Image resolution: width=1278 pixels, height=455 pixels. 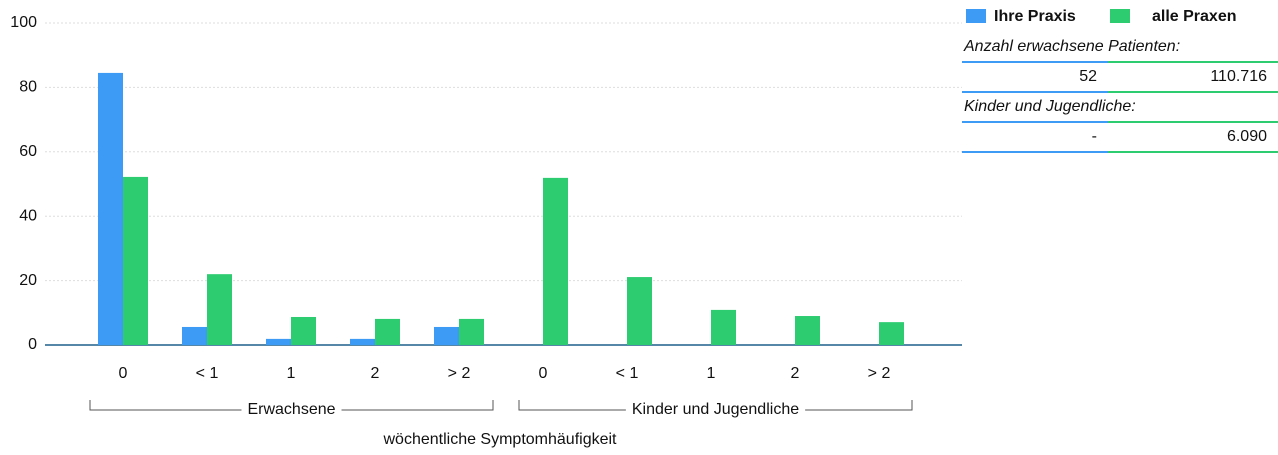 What do you see at coordinates (28, 280) in the screenshot?
I see `y-tick-label: 20` at bounding box center [28, 280].